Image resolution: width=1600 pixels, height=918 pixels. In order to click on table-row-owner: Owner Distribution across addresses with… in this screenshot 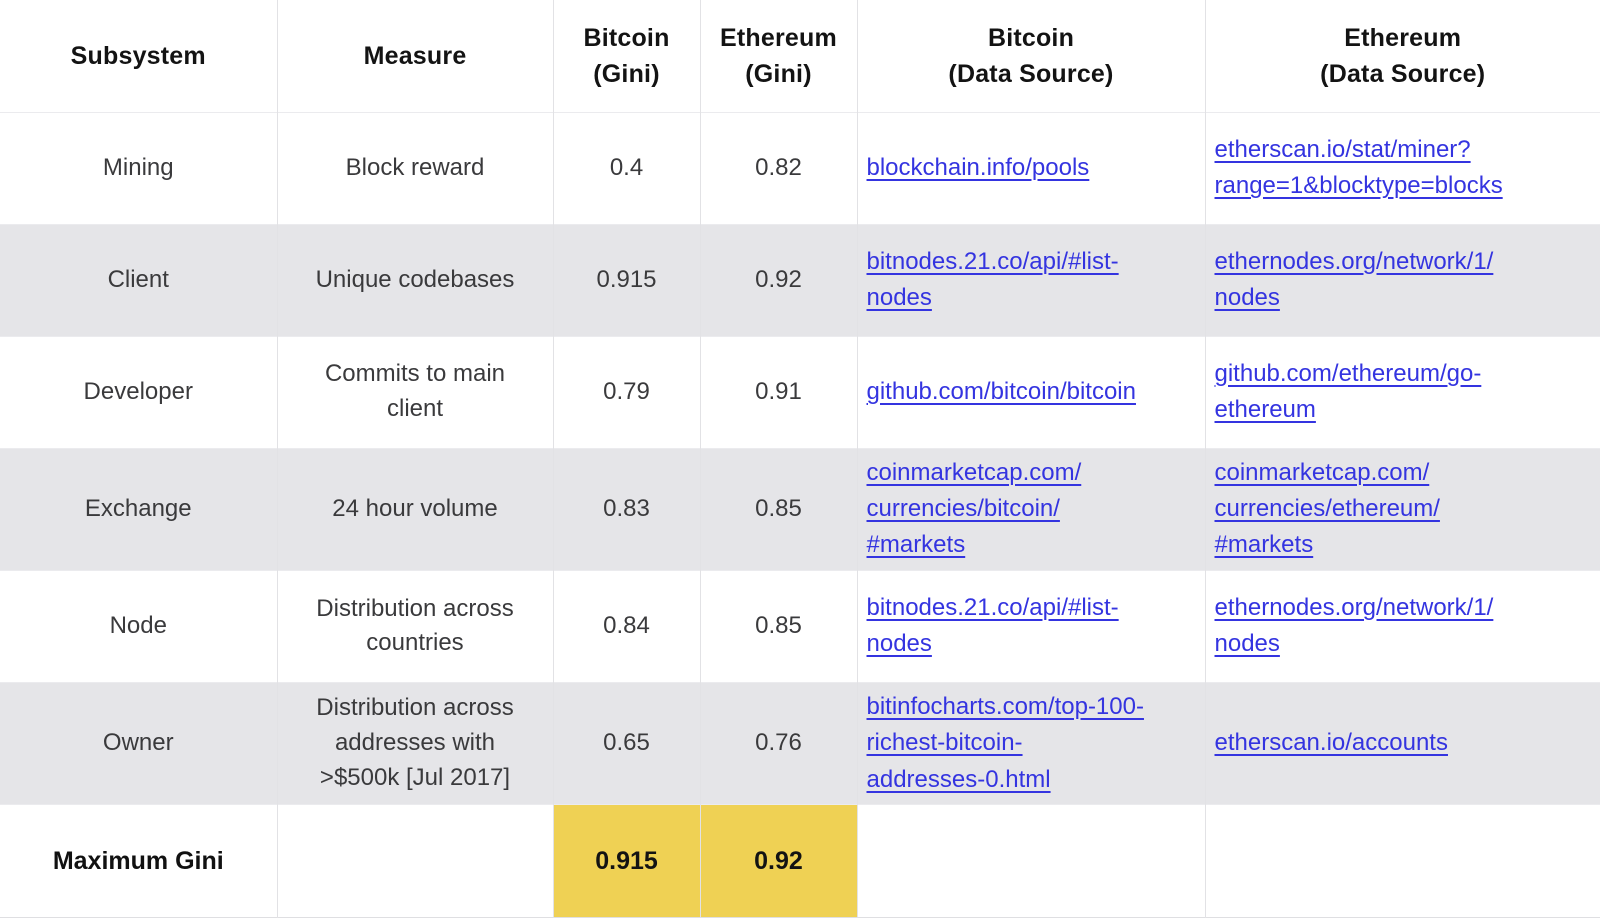, I will do `click(800, 743)`.